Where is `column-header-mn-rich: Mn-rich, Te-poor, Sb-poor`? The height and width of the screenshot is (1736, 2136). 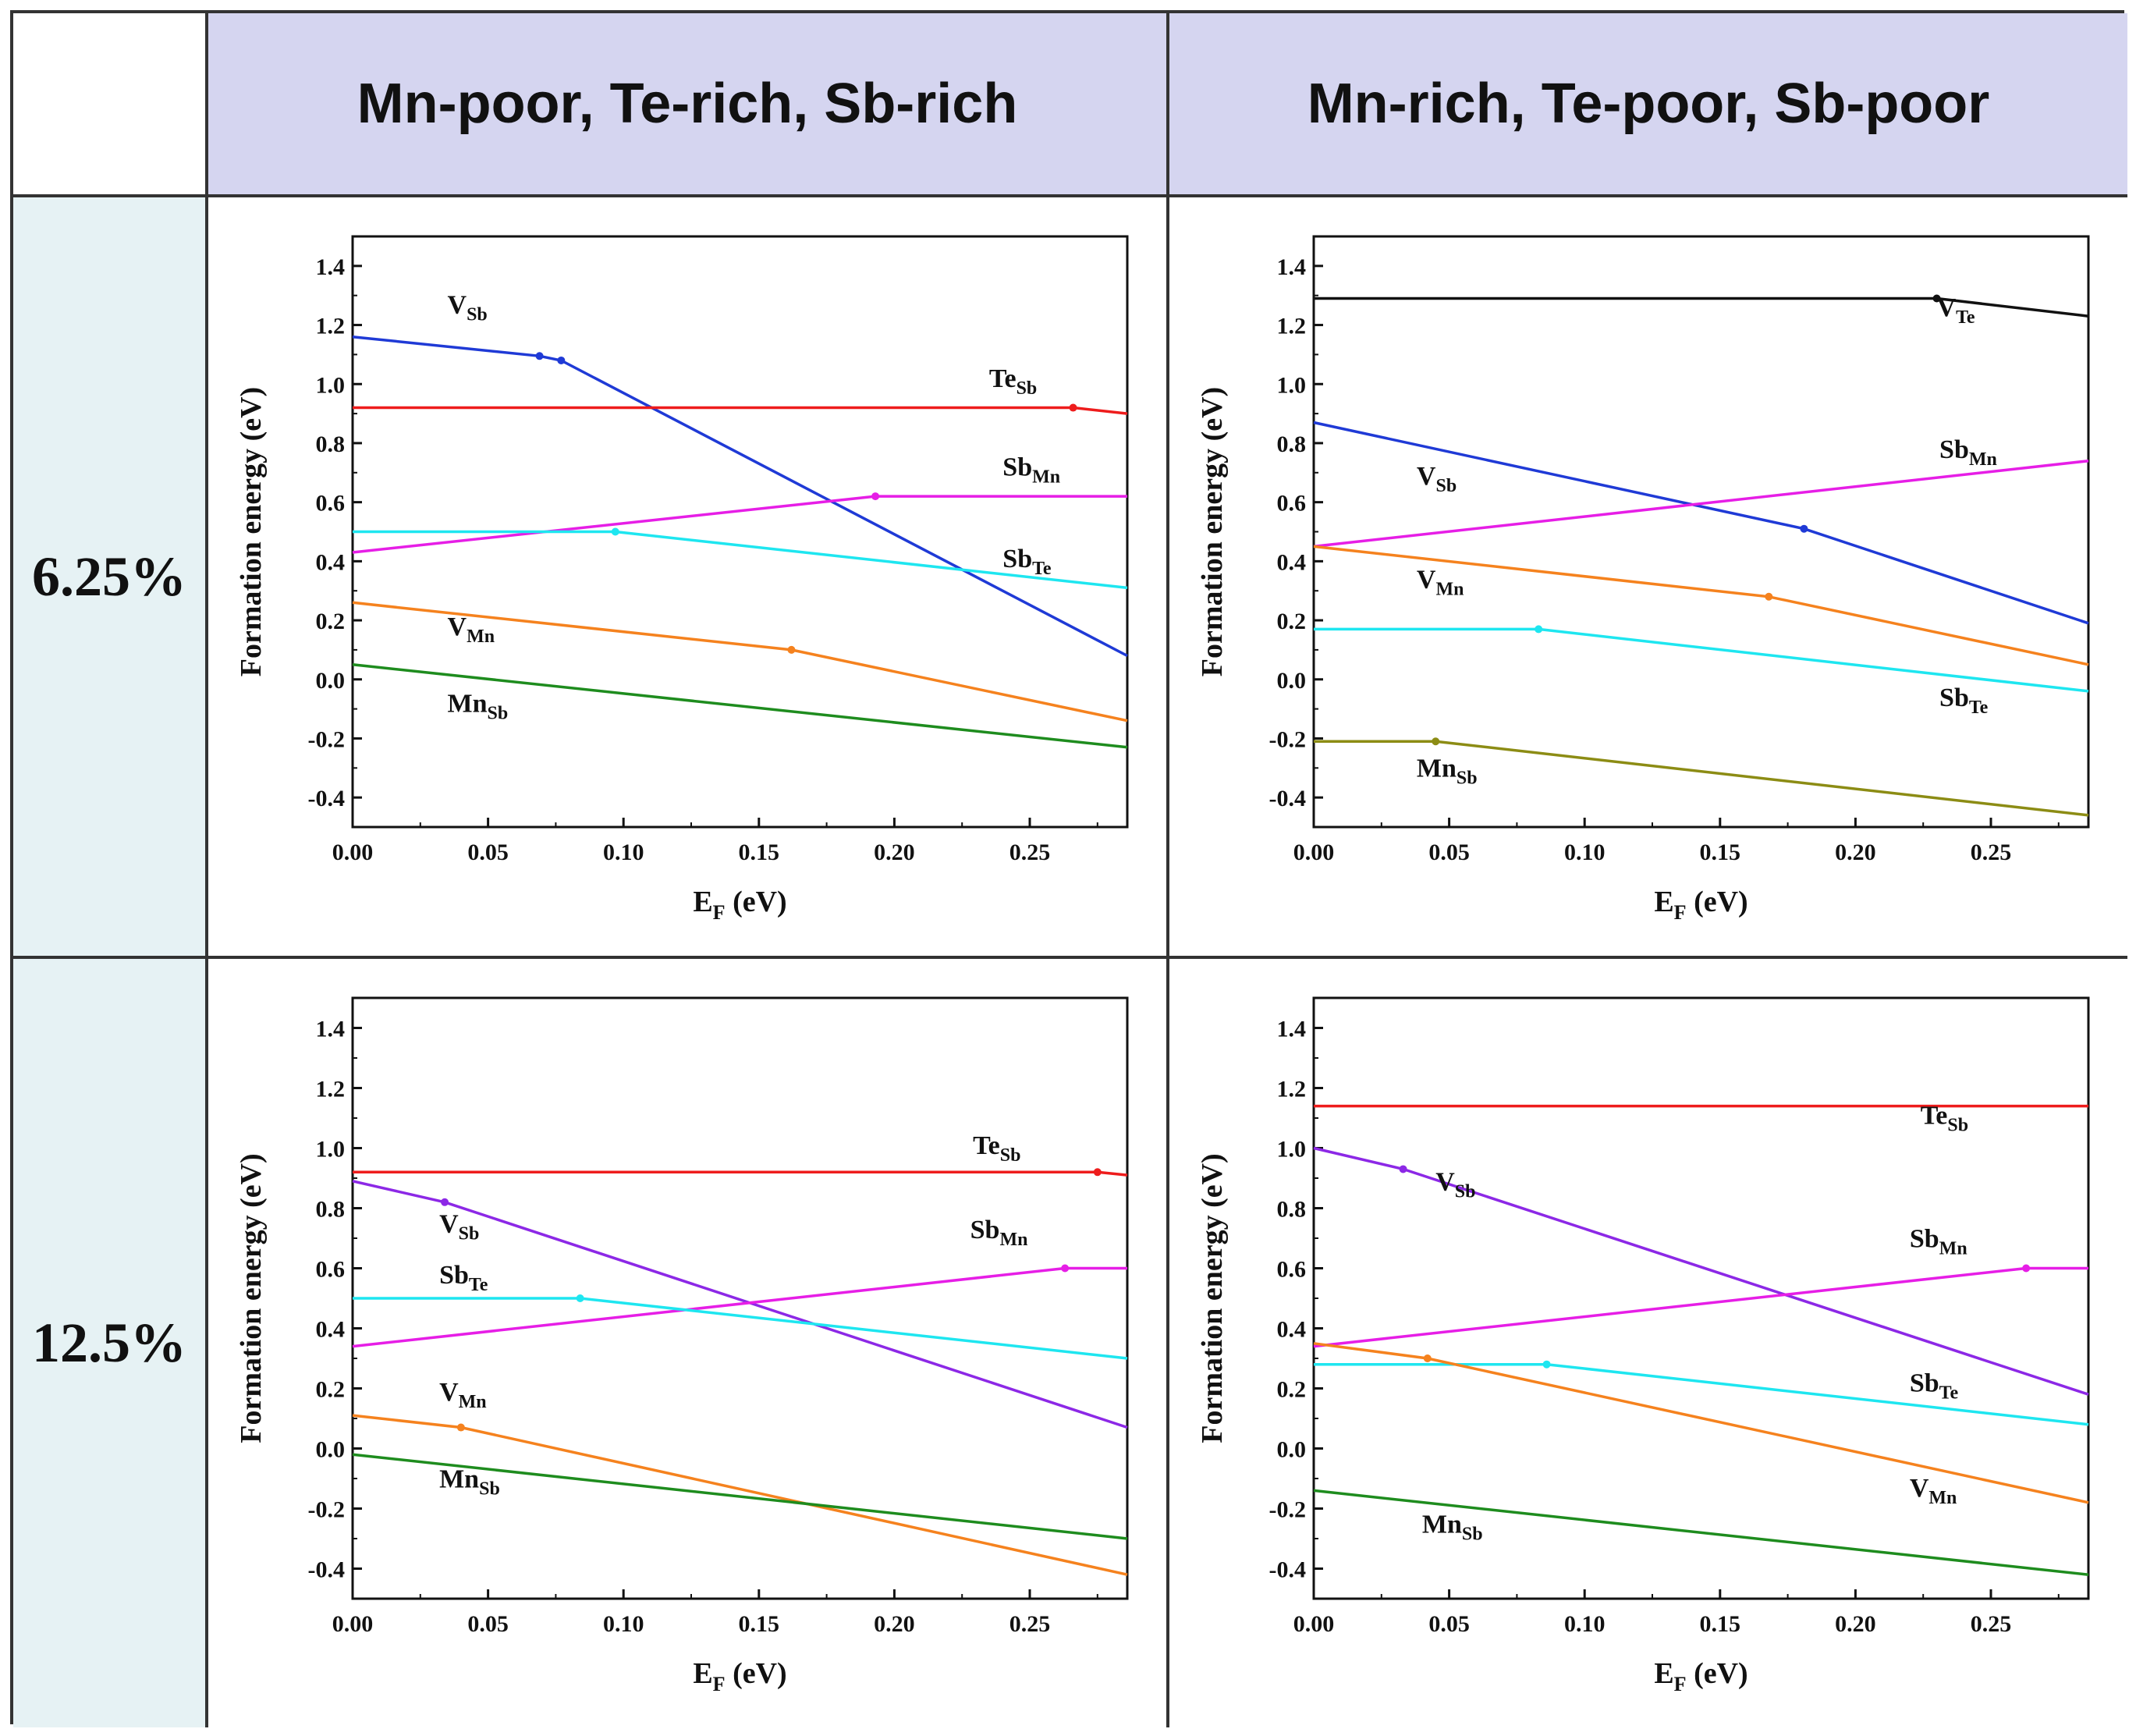
column-header-mn-rich: Mn-rich, Te-poor, Sb-poor is located at coordinates (1648, 105).